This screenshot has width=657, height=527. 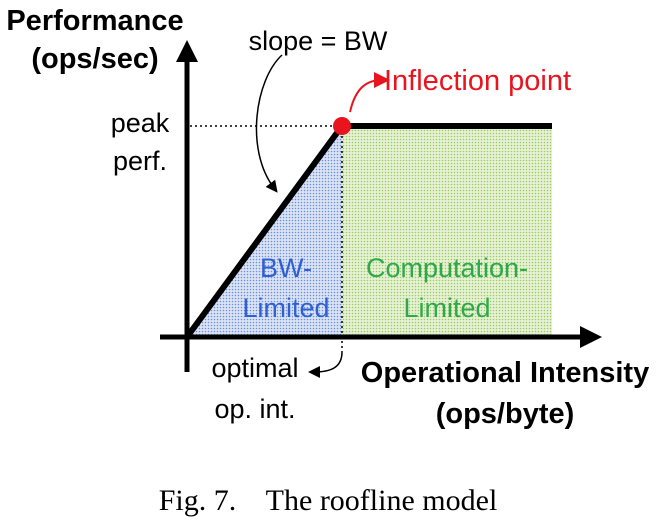 I want to click on x-axis-label-line2: (ops/byte), so click(x=505, y=414).